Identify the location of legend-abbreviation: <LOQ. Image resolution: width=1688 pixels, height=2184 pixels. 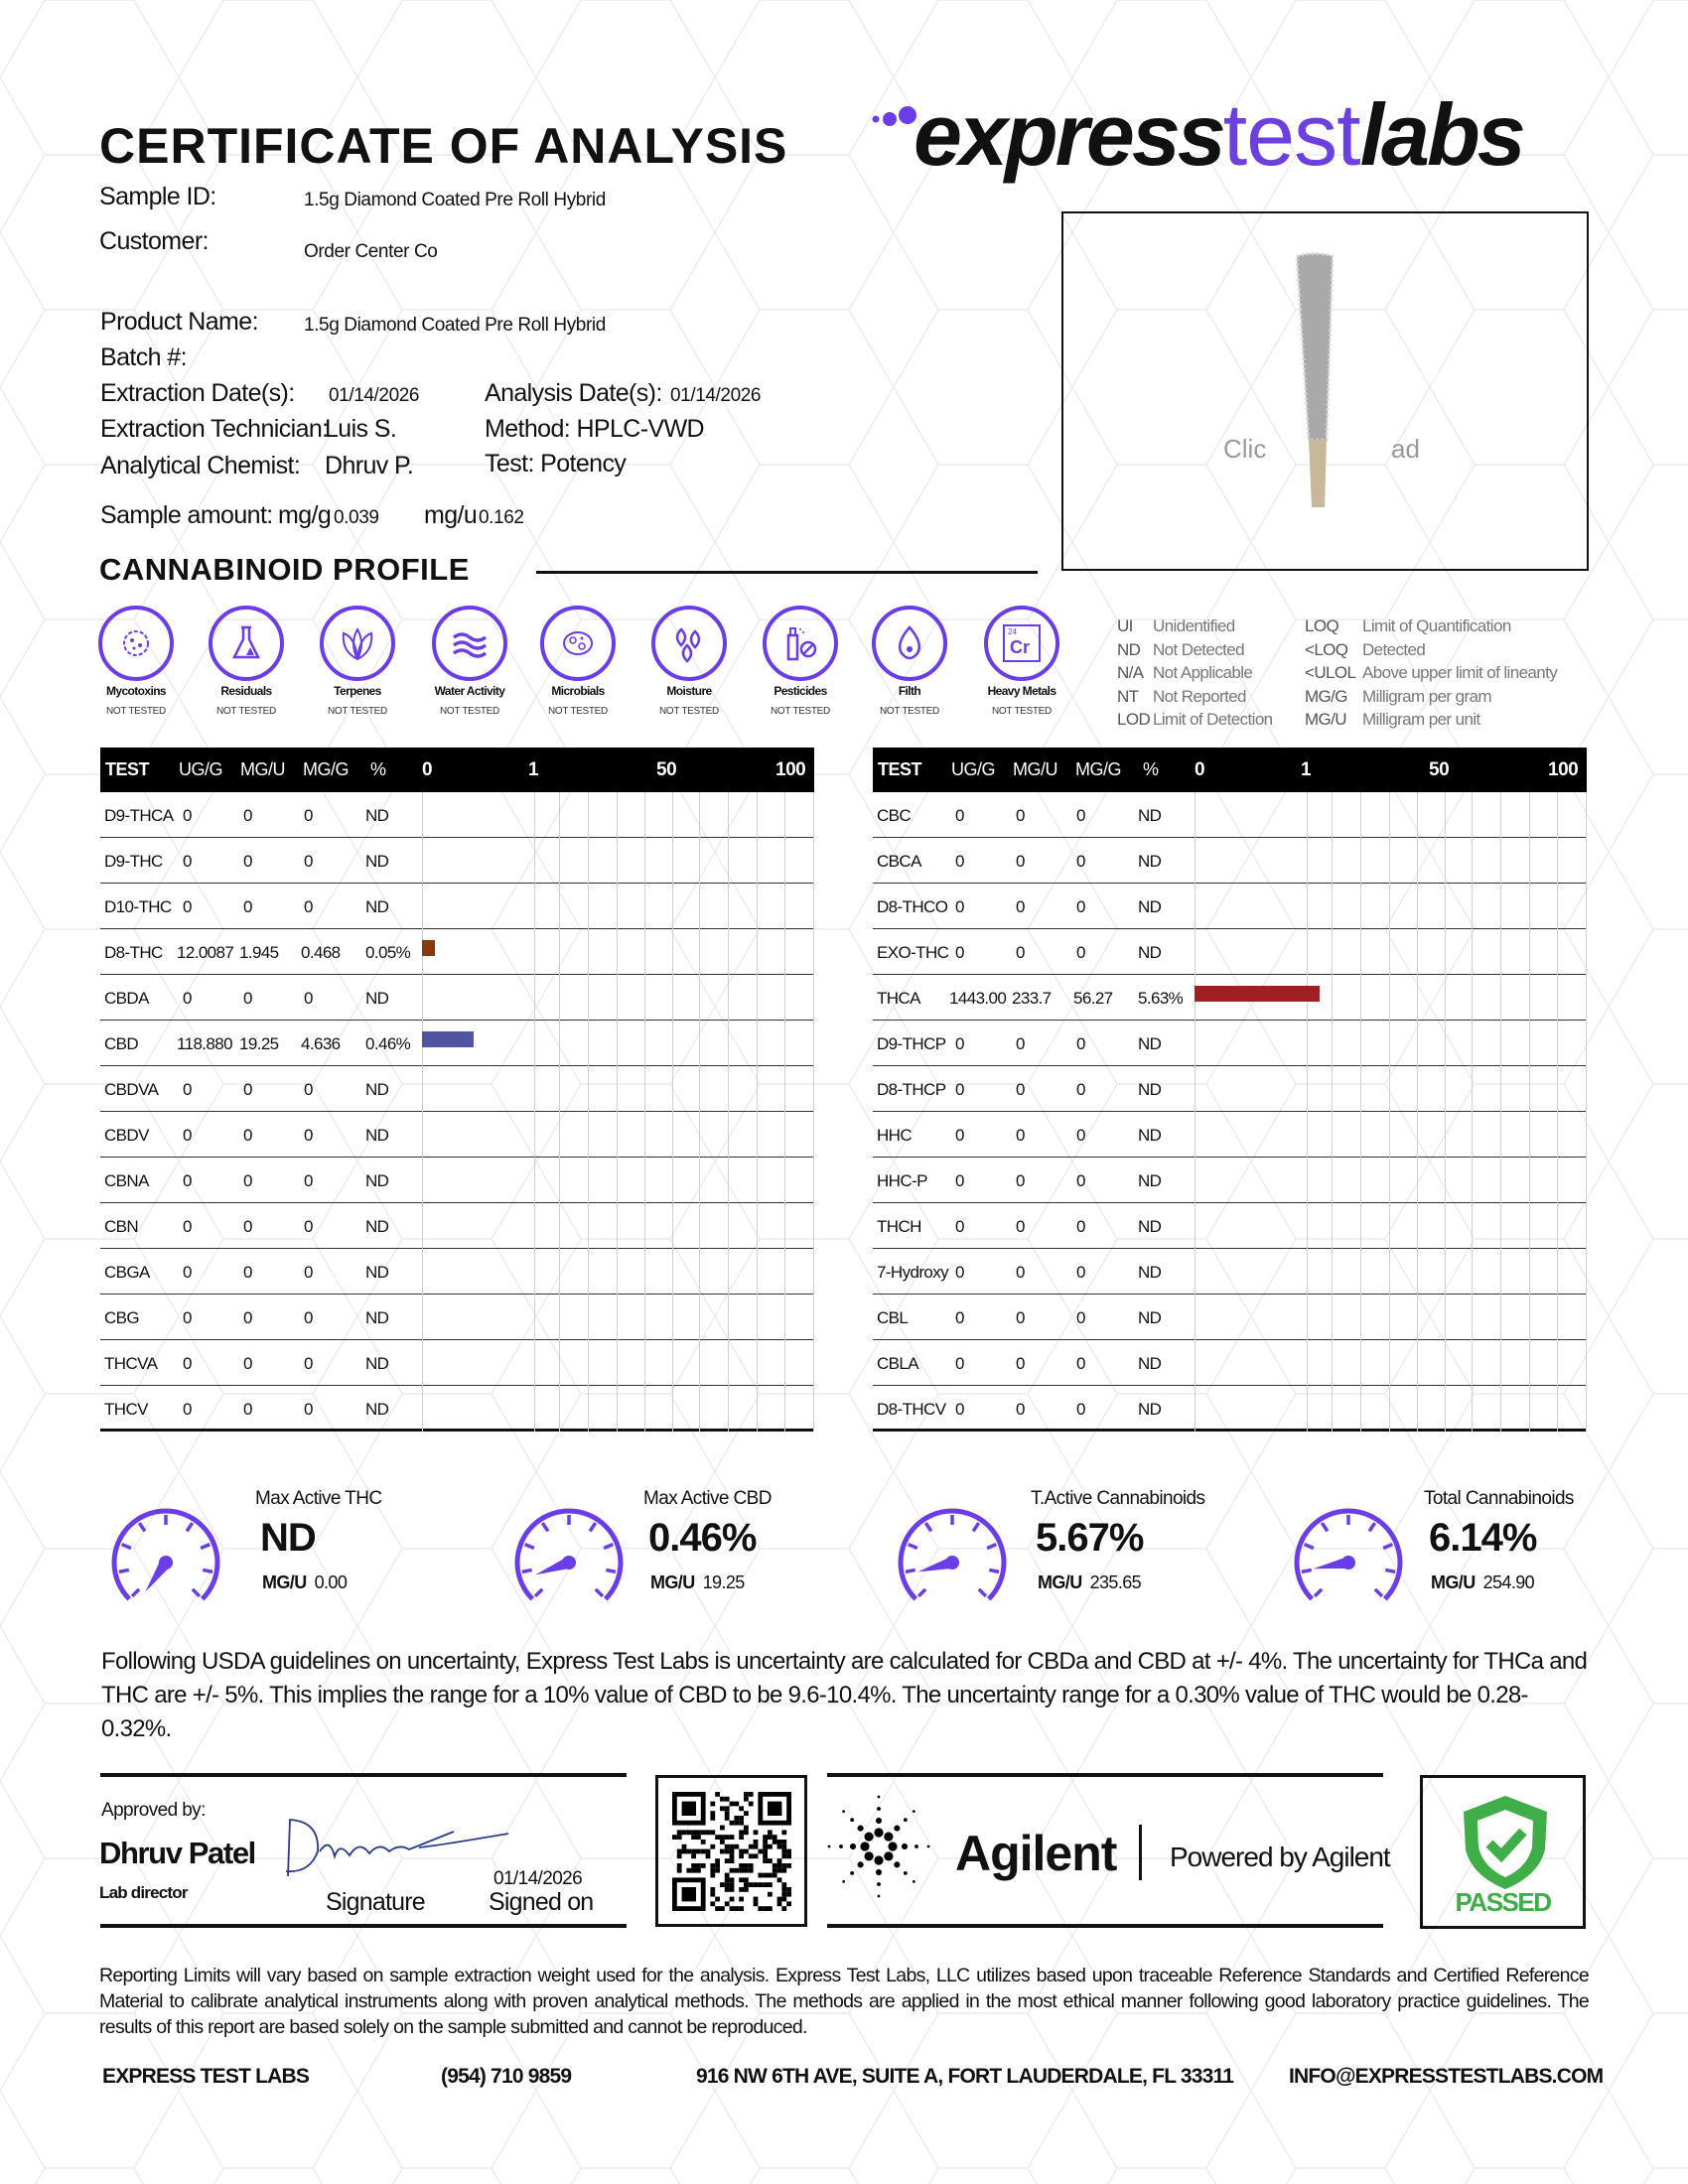
(1326, 649).